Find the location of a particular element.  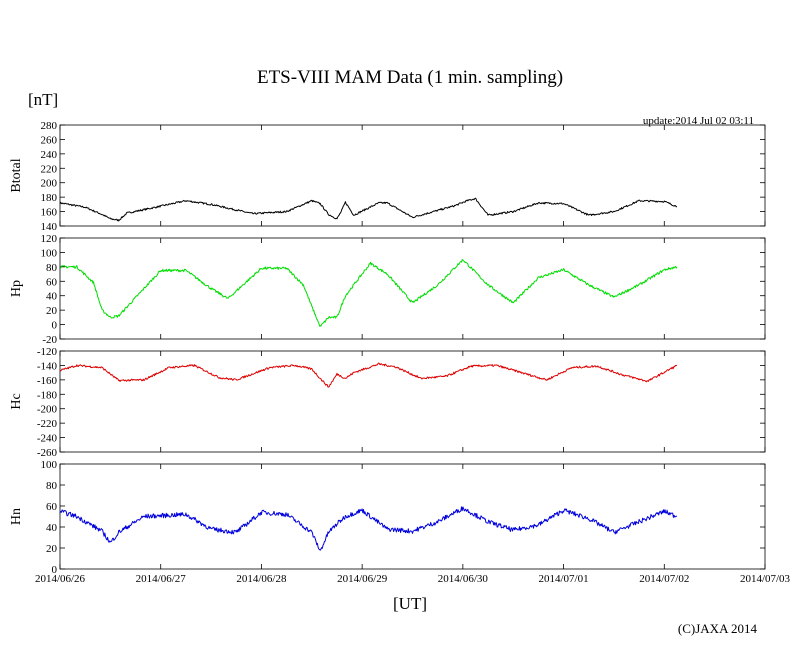

x-tick-label: 2014/06/27 is located at coordinates (161, 579).